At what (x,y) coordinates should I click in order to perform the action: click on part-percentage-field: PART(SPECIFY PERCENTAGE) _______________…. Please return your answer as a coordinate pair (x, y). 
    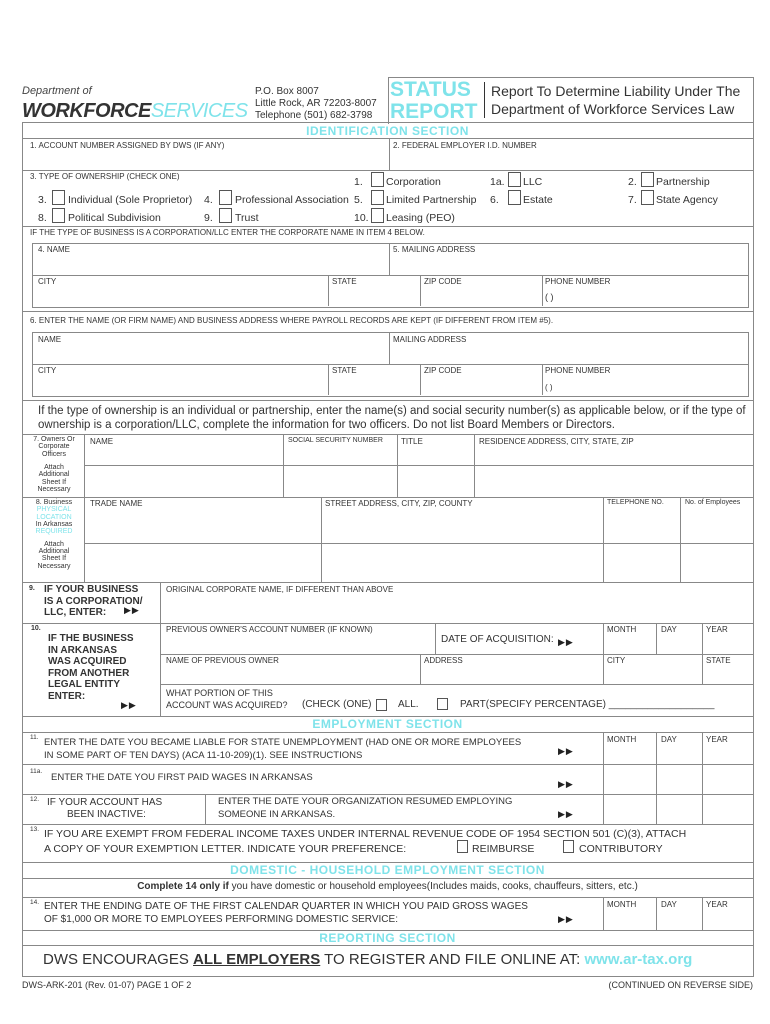
    Looking at the image, I should click on (587, 704).